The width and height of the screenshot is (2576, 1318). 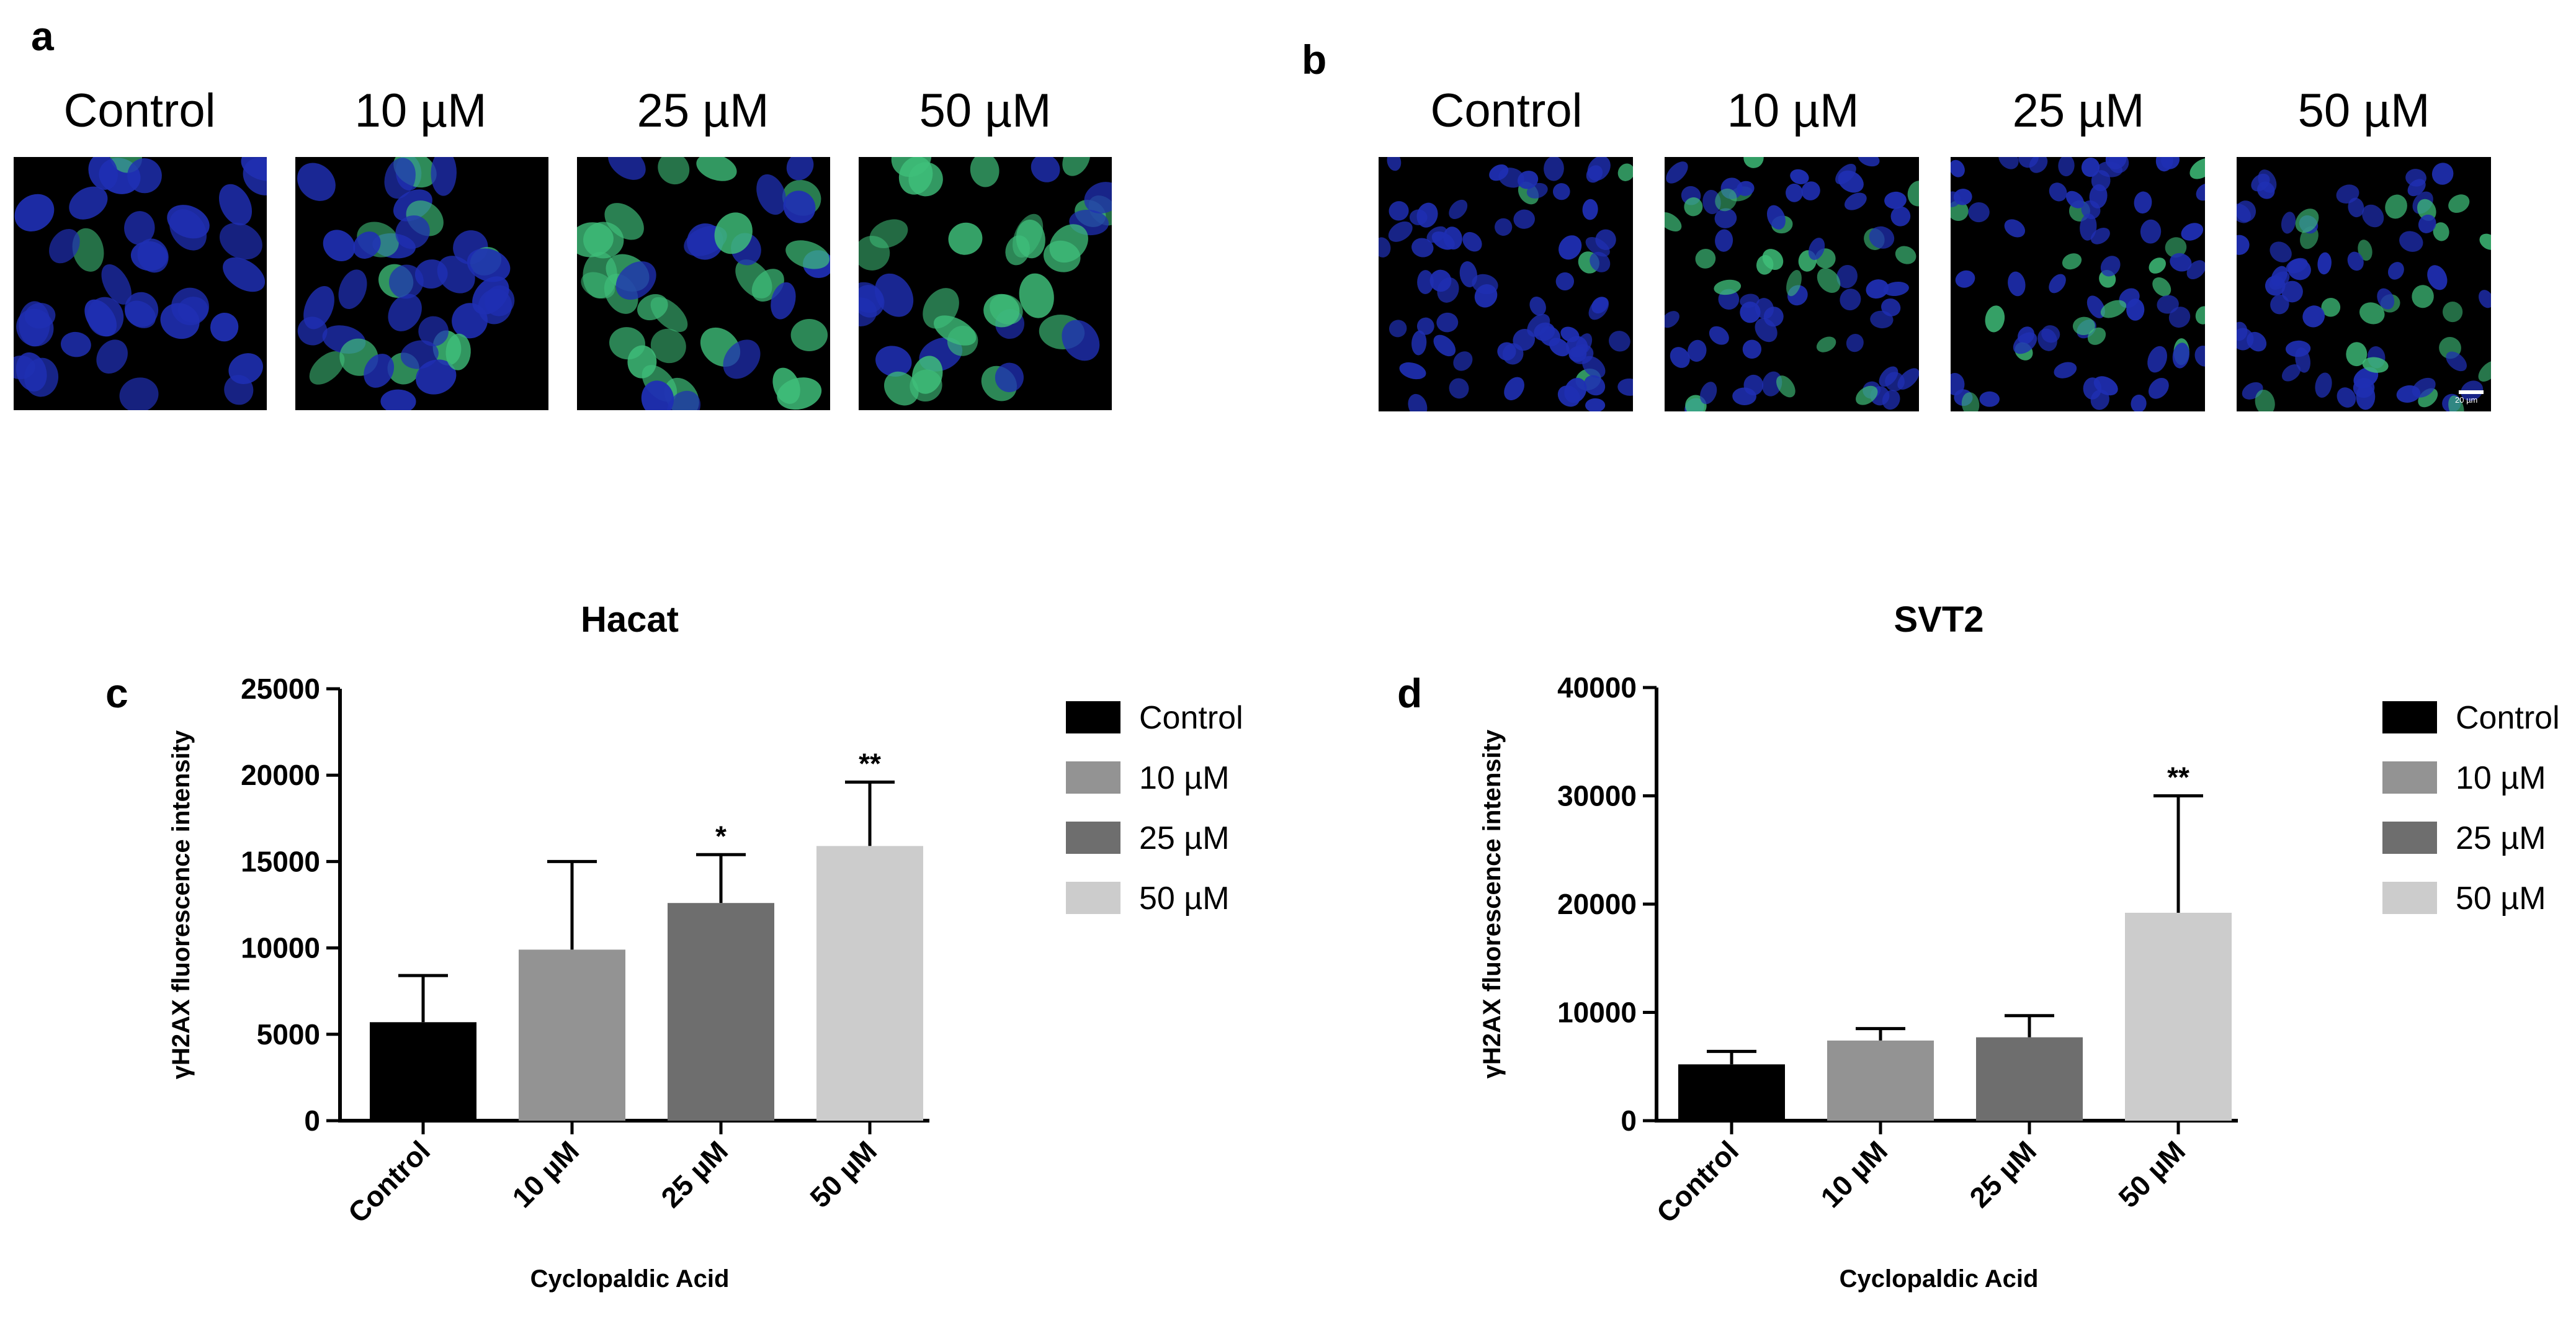 What do you see at coordinates (312, 1121) in the screenshot?
I see `y-tick-label: 0` at bounding box center [312, 1121].